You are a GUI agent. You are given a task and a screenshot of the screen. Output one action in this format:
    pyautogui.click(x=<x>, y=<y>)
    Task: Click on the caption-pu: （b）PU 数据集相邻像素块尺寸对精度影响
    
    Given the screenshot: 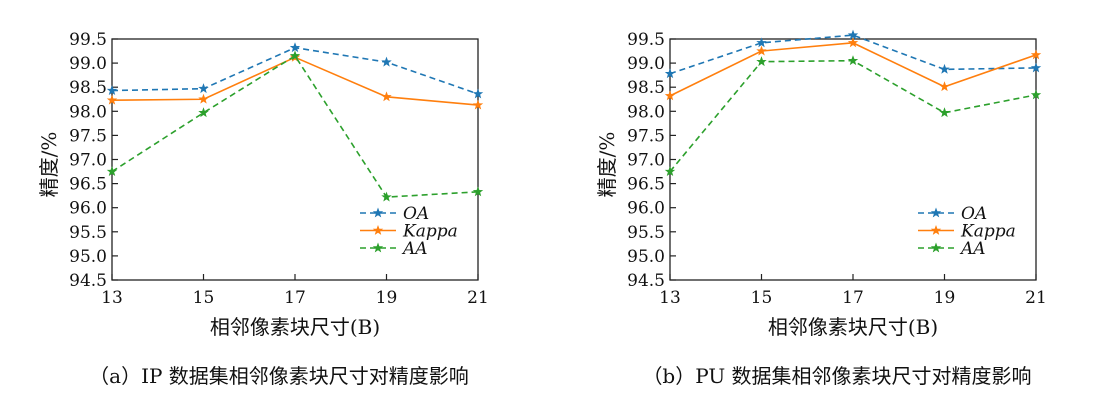 What is the action you would take?
    pyautogui.click(x=837, y=376)
    